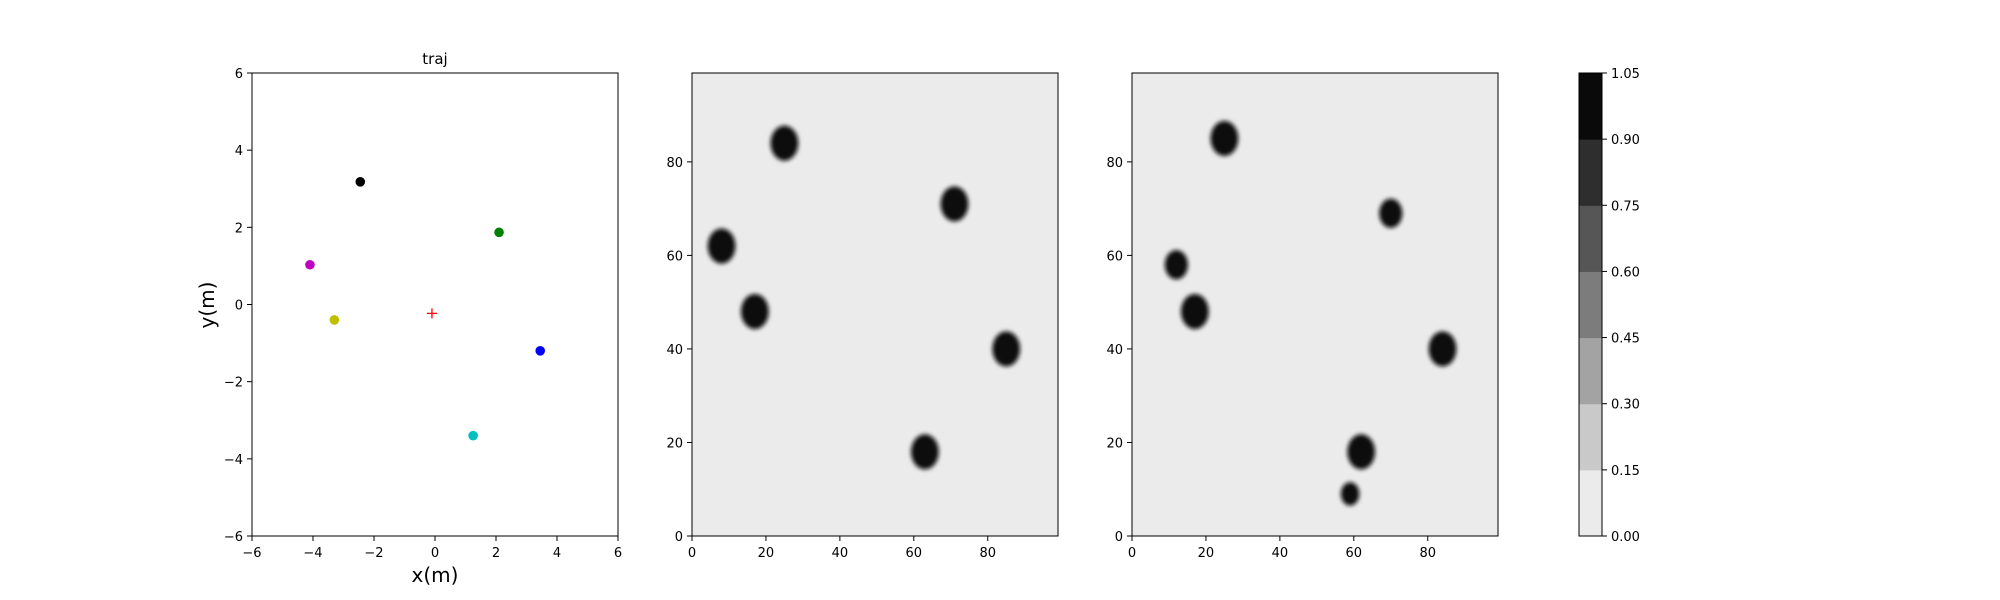  I want to click on heatmap-2-frame, so click(1315, 304).